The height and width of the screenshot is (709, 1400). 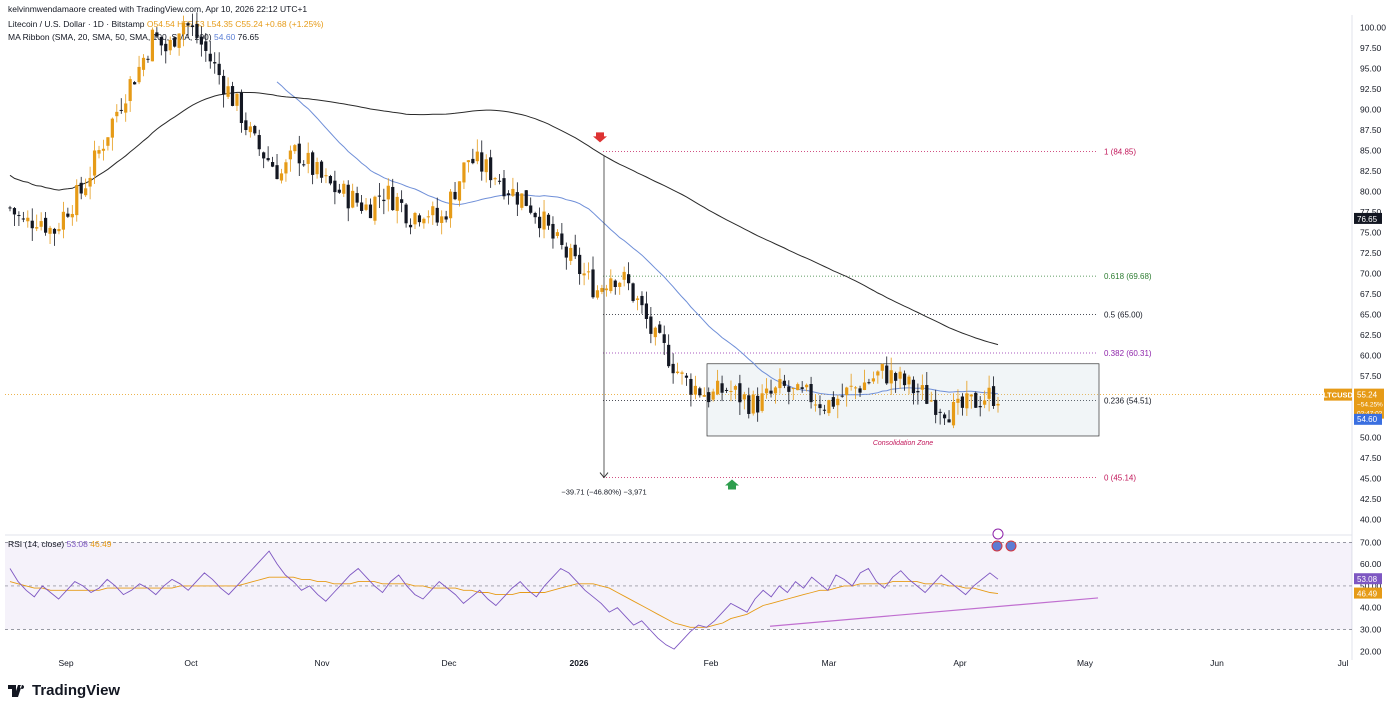 I want to click on tradingview-logo: TradingView, so click(x=64, y=690).